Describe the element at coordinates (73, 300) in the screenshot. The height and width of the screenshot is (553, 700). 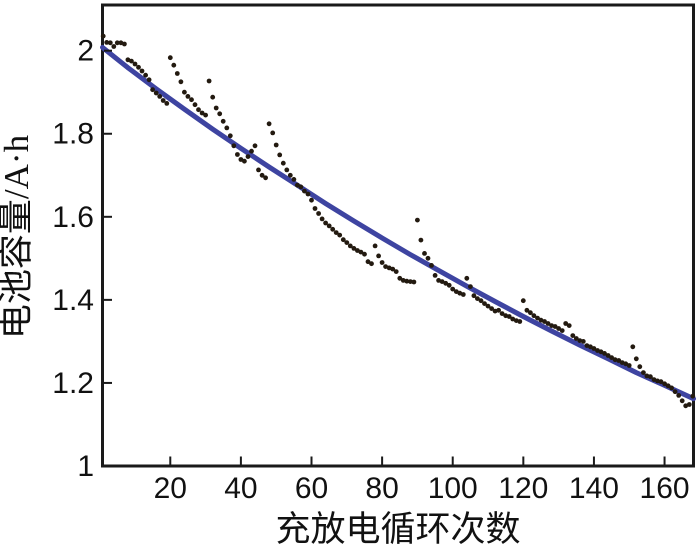
I see `y-tick-label: 1.4` at that location.